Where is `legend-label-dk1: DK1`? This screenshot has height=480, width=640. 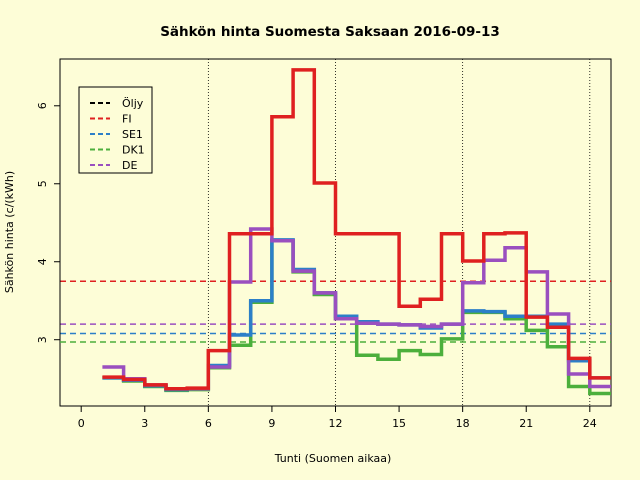
legend-label-dk1: DK1 is located at coordinates (133, 150).